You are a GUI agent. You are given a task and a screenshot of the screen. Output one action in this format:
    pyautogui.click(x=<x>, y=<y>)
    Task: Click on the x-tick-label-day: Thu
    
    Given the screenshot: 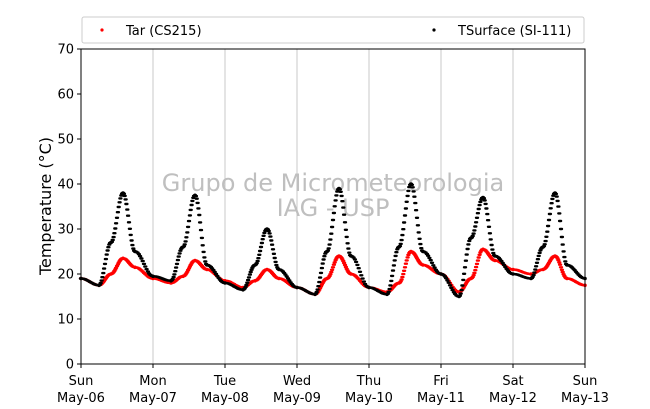 What is the action you would take?
    pyautogui.click(x=368, y=381)
    